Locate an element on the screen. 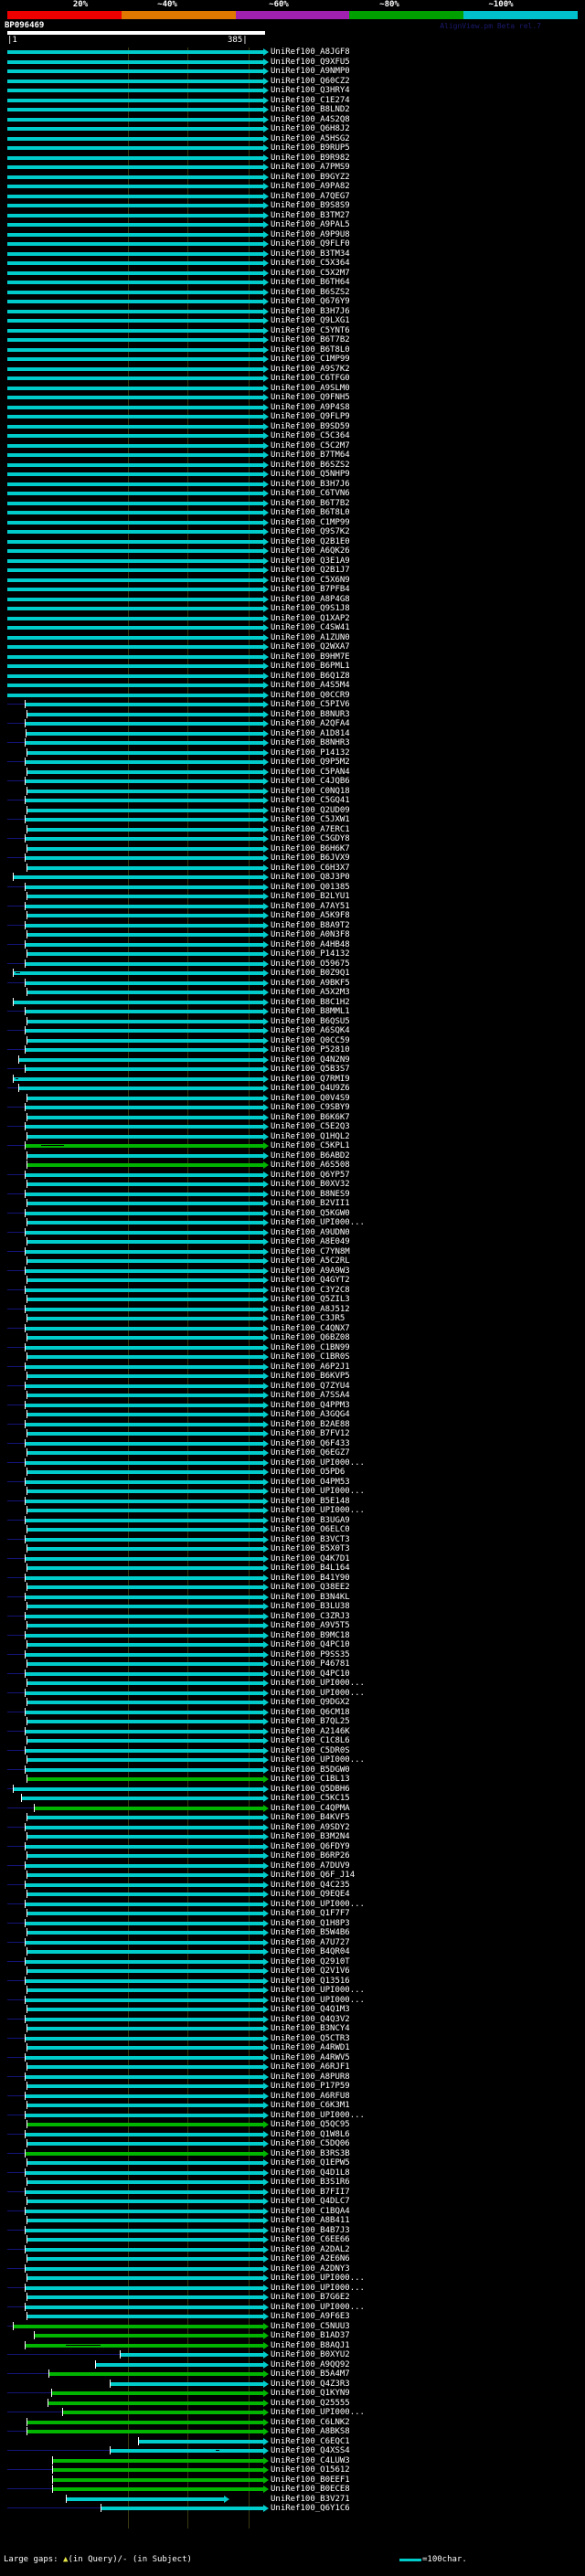 The width and height of the screenshot is (585, 2576). hit-label: UniRef100_B2AE88 is located at coordinates (311, 1424).